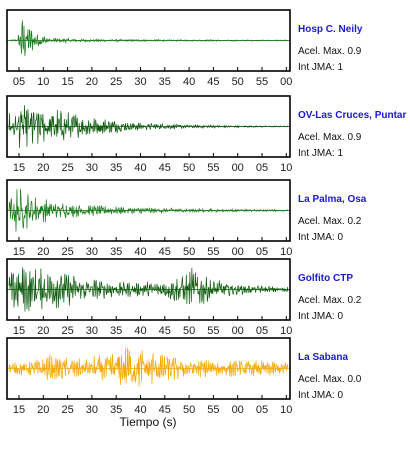  What do you see at coordinates (323, 357) in the screenshot?
I see `station-name-5: La Sabana` at bounding box center [323, 357].